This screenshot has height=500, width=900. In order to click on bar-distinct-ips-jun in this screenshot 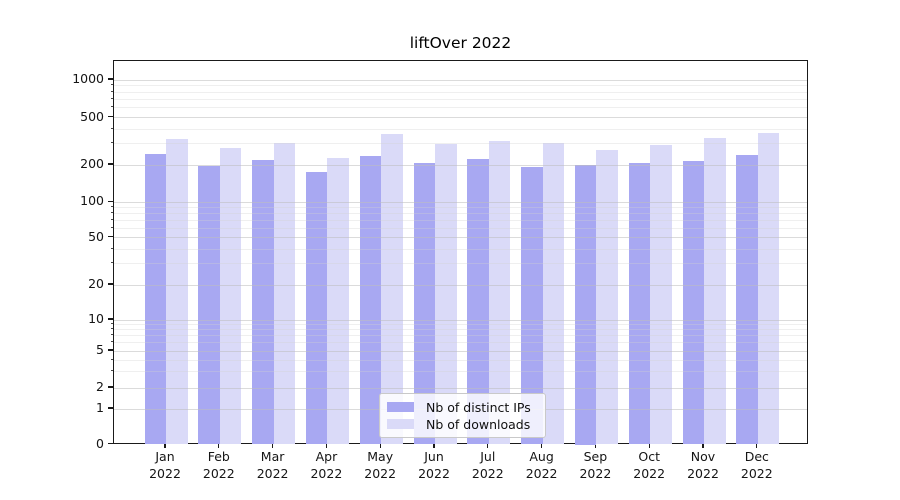, I will do `click(424, 304)`.